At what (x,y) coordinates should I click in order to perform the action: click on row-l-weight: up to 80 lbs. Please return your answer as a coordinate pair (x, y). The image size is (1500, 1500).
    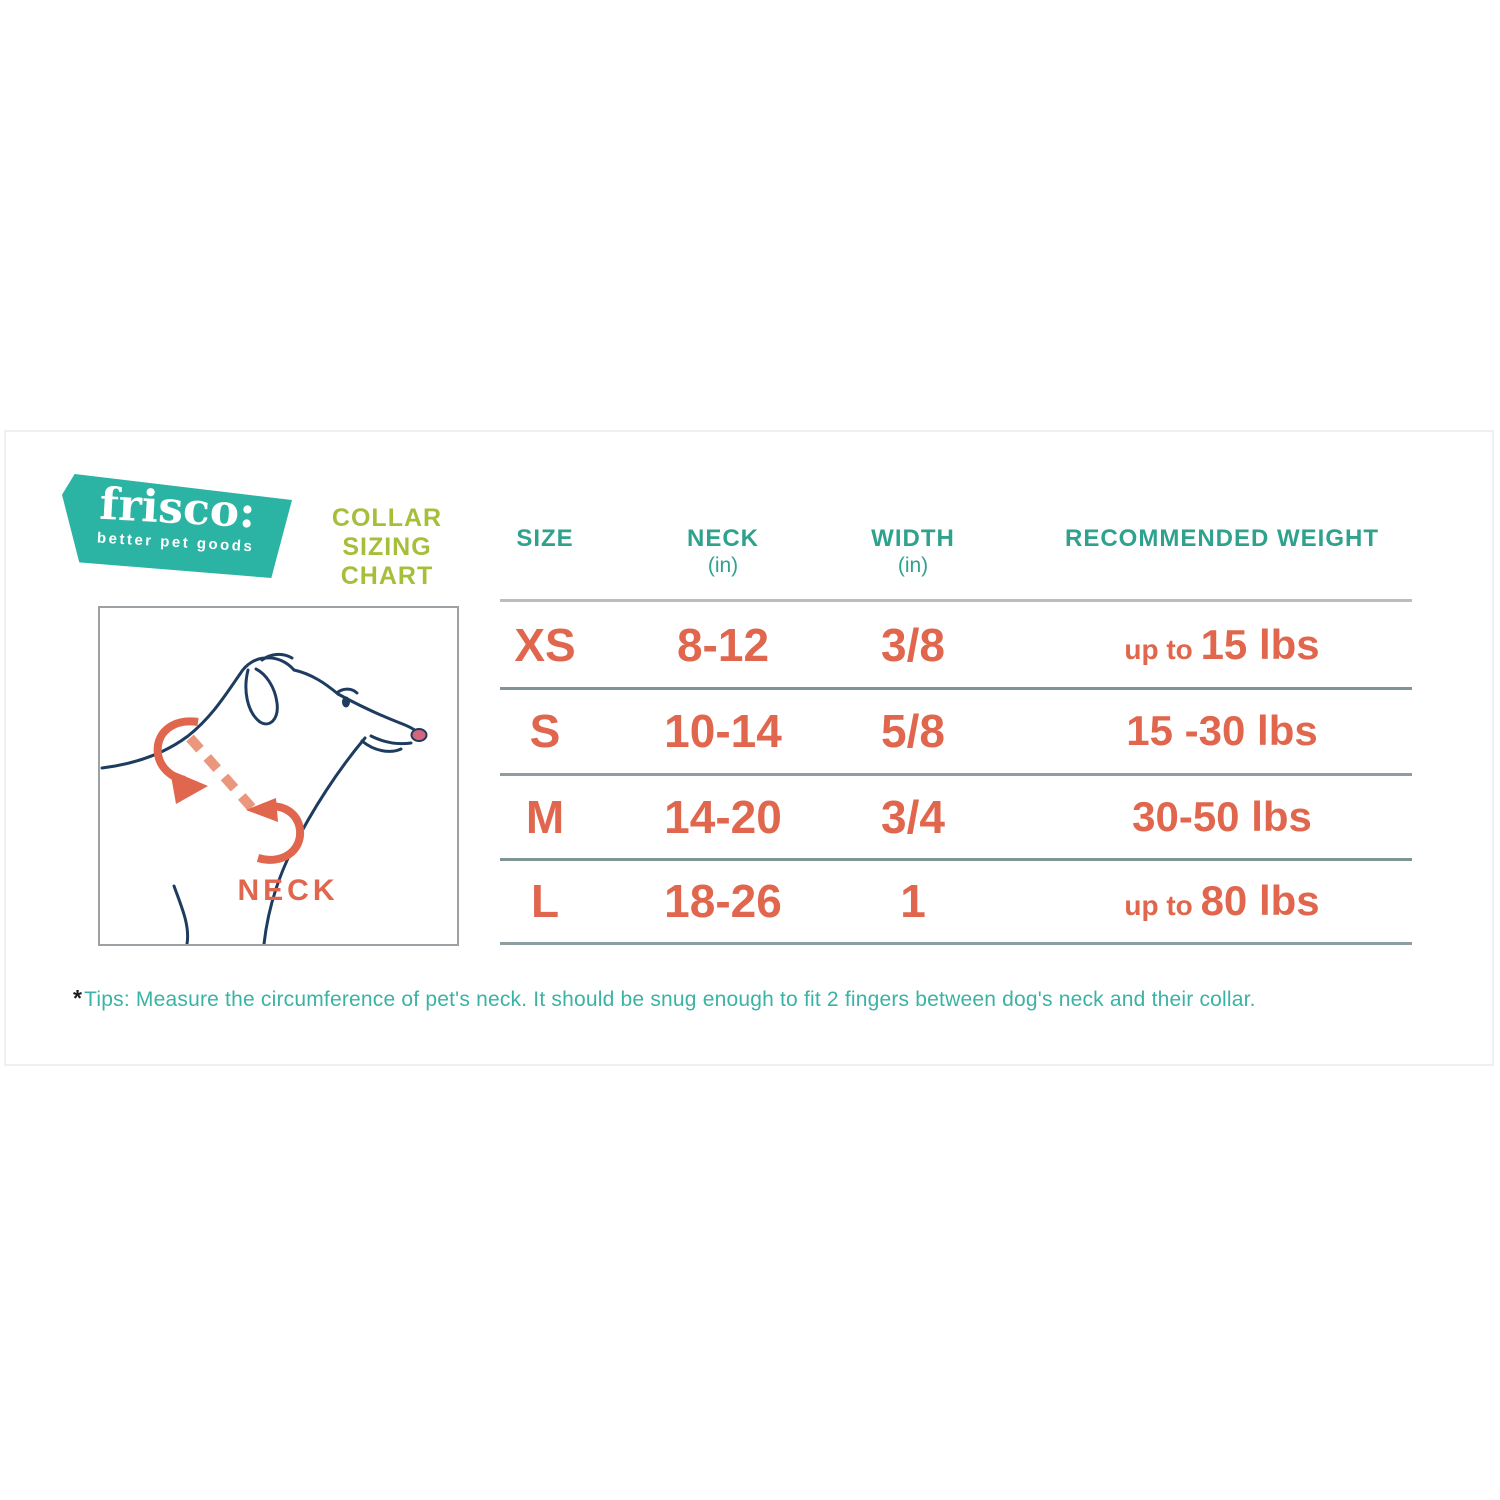
    Looking at the image, I should click on (1222, 901).